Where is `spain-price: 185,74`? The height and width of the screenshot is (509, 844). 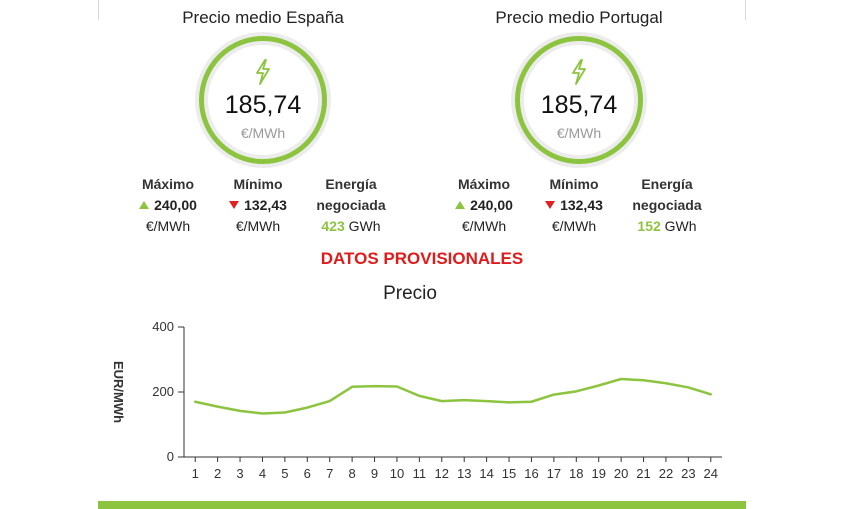
spain-price: 185,74 is located at coordinates (263, 105).